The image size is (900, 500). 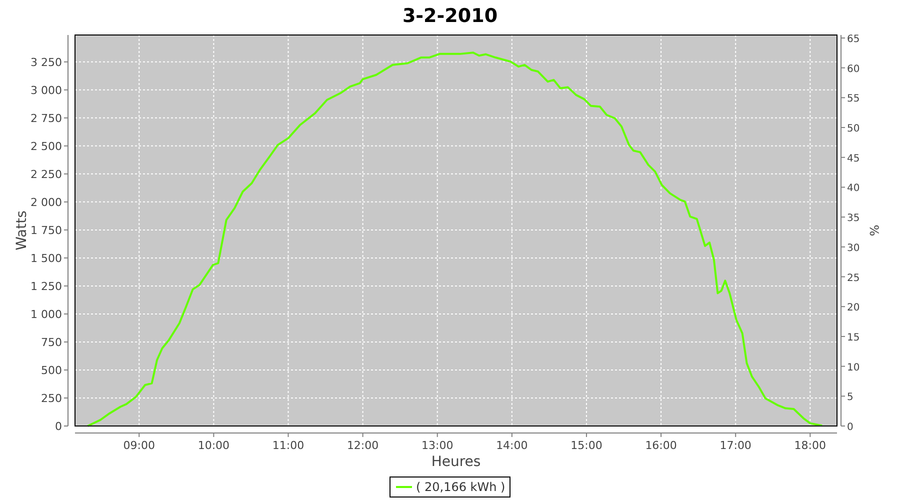 What do you see at coordinates (853, 129) in the screenshot?
I see `y2-tick-label: 50` at bounding box center [853, 129].